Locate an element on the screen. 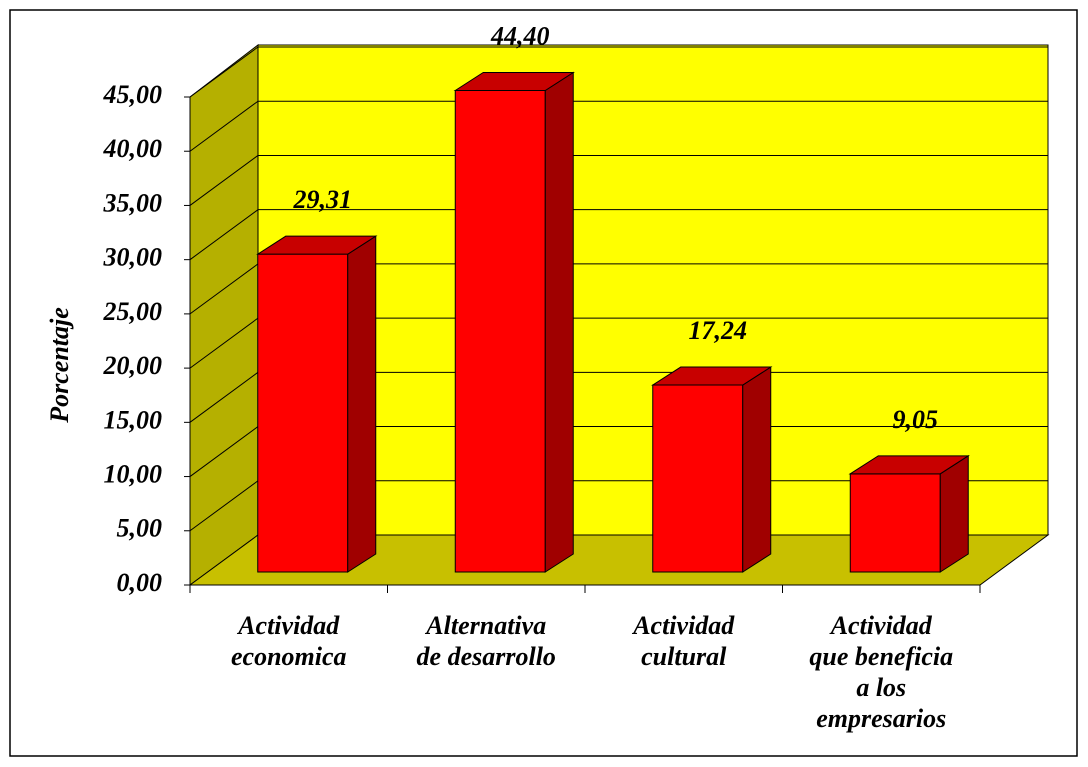  value-label: 9,05 is located at coordinates (916, 419).